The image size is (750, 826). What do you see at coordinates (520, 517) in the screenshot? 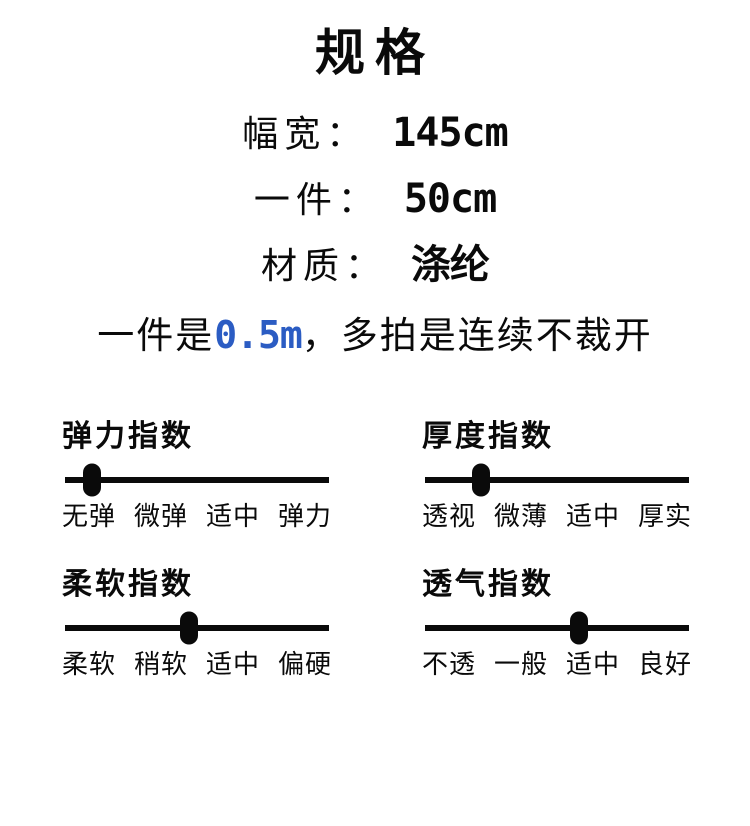
I see `scale-label: 微薄` at bounding box center [520, 517].